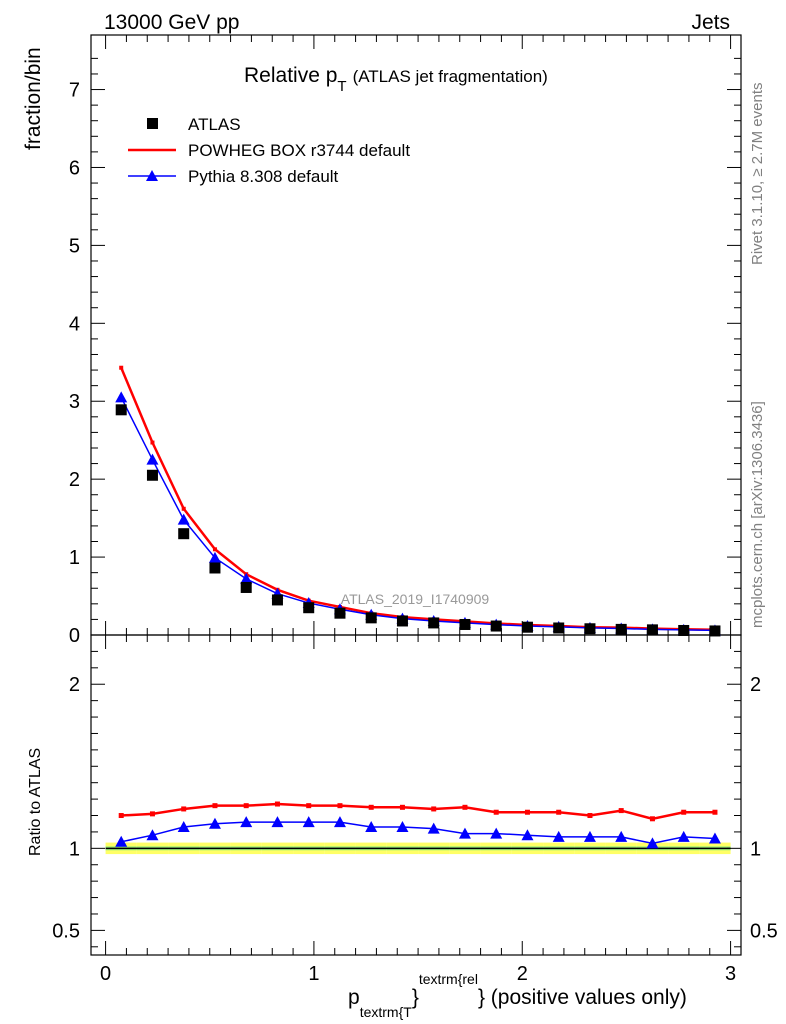 The image size is (786, 1024). What do you see at coordinates (448, 979) in the screenshot?
I see `x-axis-label-sup: textrm{rel` at bounding box center [448, 979].